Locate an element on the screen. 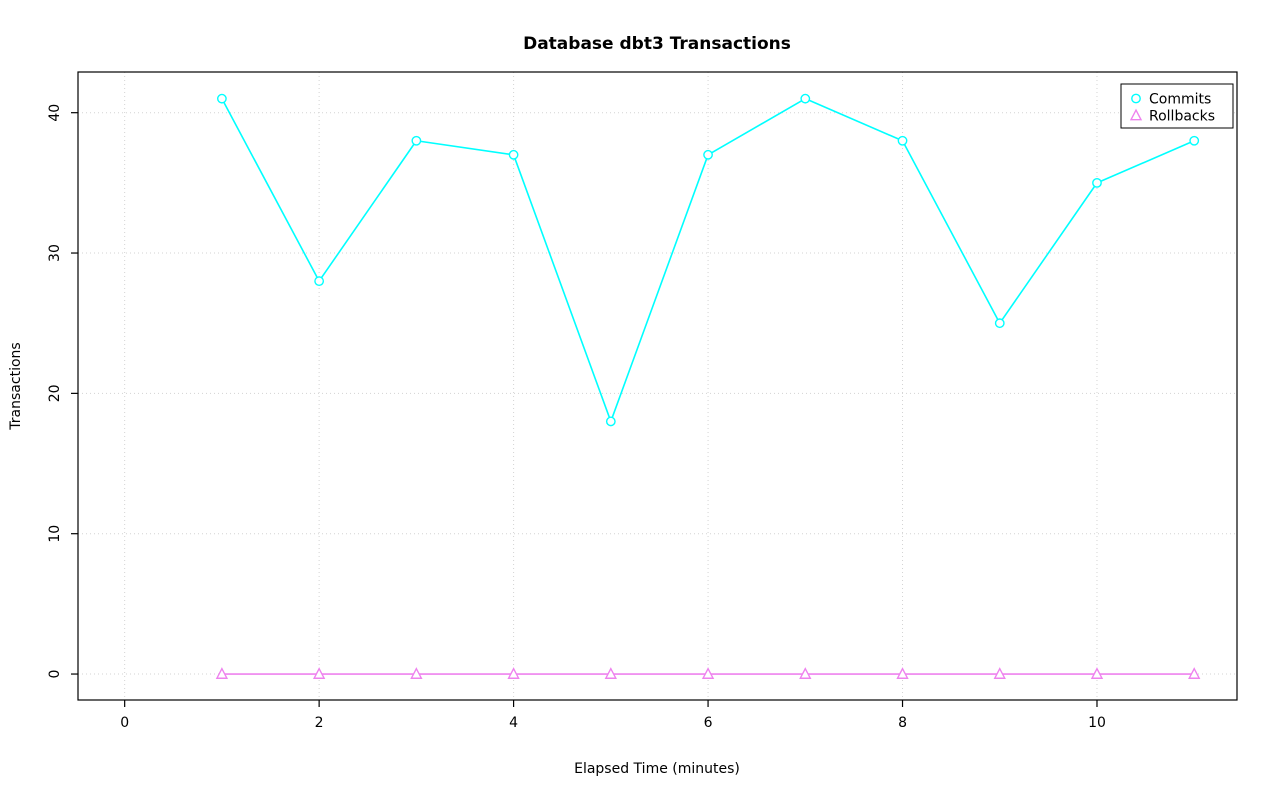 This screenshot has height=801, width=1280. y-tick-label: 40 is located at coordinates (55, 113).